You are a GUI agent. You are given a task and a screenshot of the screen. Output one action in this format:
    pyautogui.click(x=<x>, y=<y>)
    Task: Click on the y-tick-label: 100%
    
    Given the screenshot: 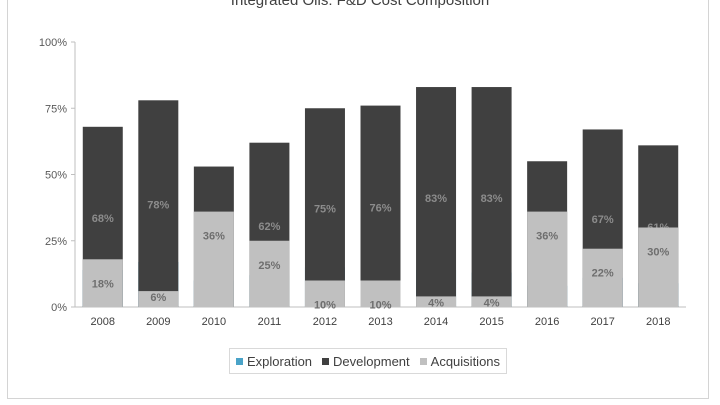 What is the action you would take?
    pyautogui.click(x=53, y=43)
    